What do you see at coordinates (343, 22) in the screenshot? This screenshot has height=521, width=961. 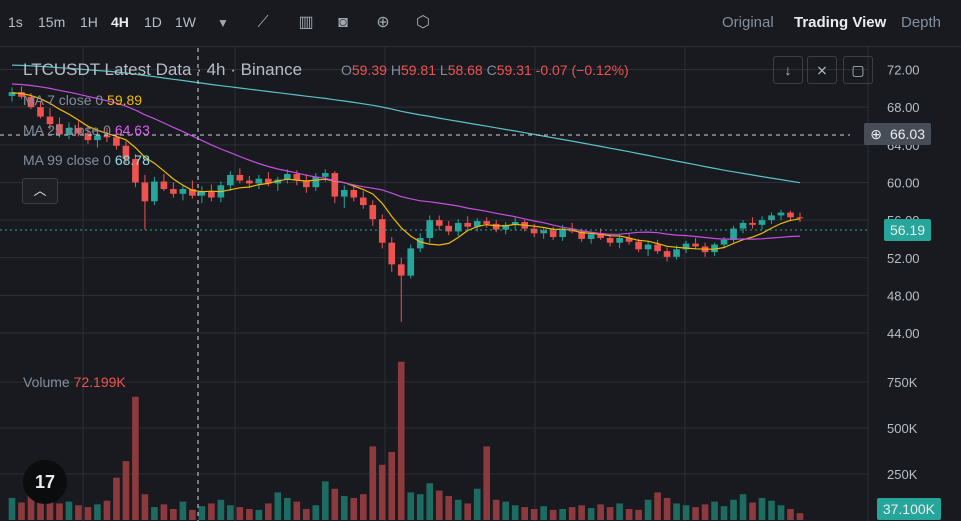 I see `camera-icon: ◙` at bounding box center [343, 22].